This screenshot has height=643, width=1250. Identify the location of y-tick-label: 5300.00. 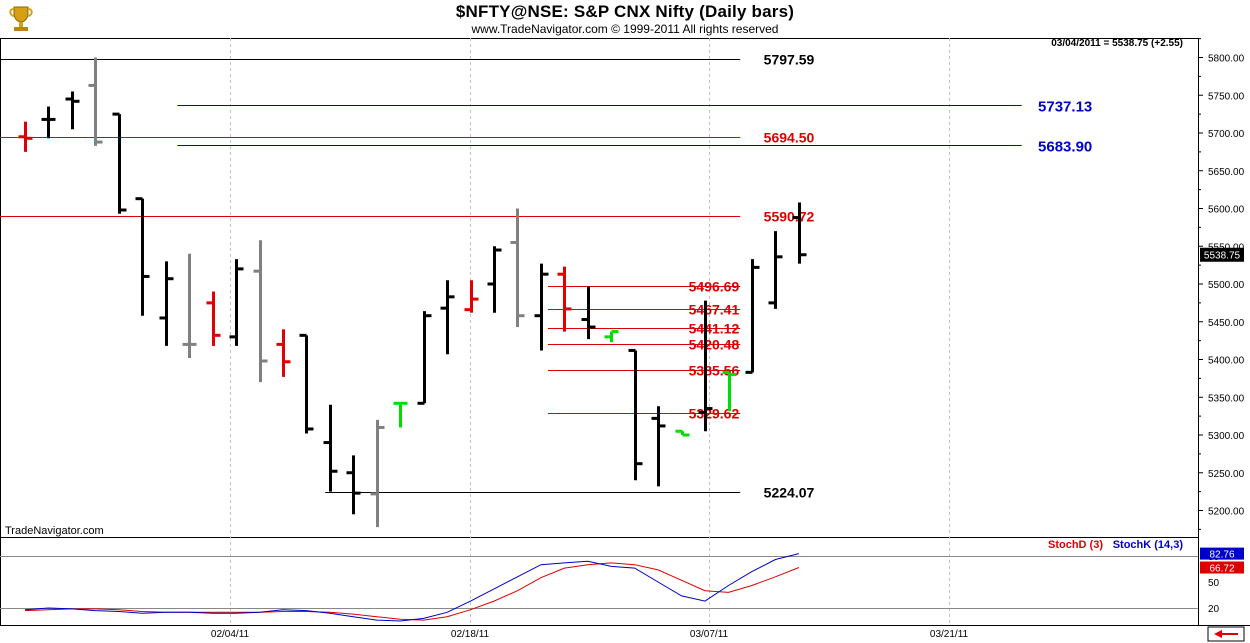
(1226, 436).